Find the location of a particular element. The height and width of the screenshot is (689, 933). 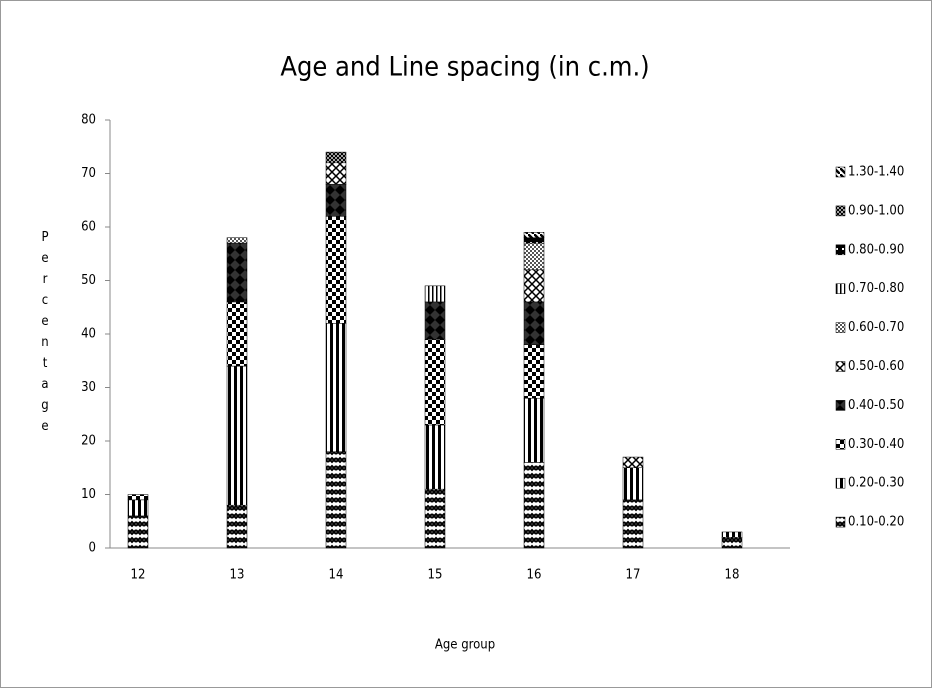

y-tick-label: 20 is located at coordinates (88, 441).